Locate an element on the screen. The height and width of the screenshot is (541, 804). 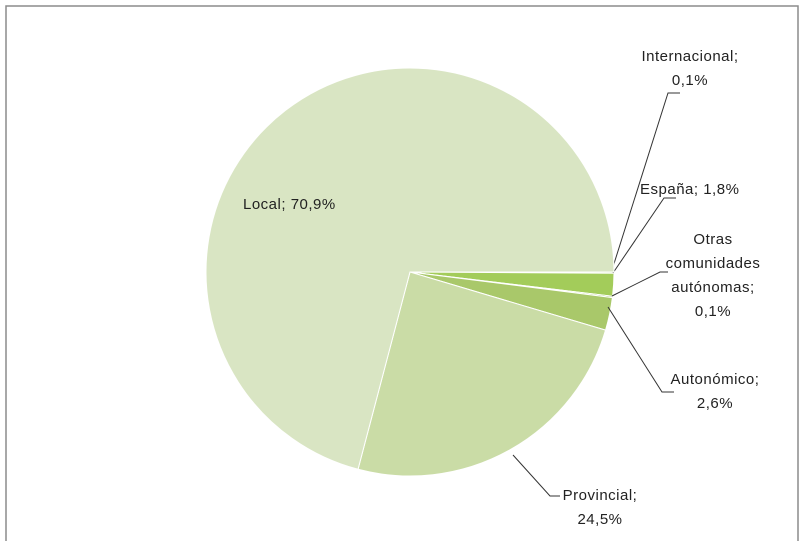
value-label: 2,6% is located at coordinates (715, 403).